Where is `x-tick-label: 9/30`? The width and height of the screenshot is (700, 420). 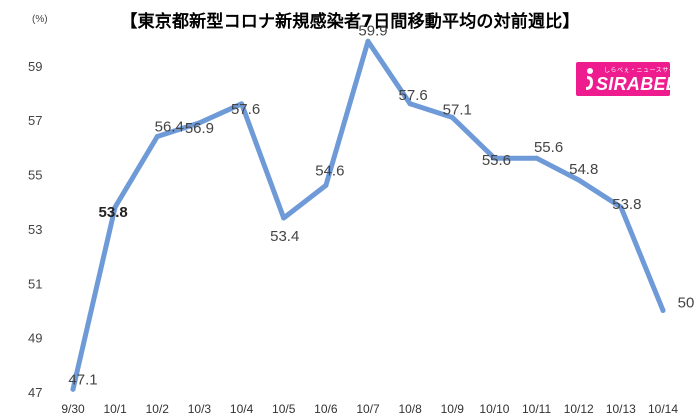
x-tick-label: 9/30 is located at coordinates (73, 409).